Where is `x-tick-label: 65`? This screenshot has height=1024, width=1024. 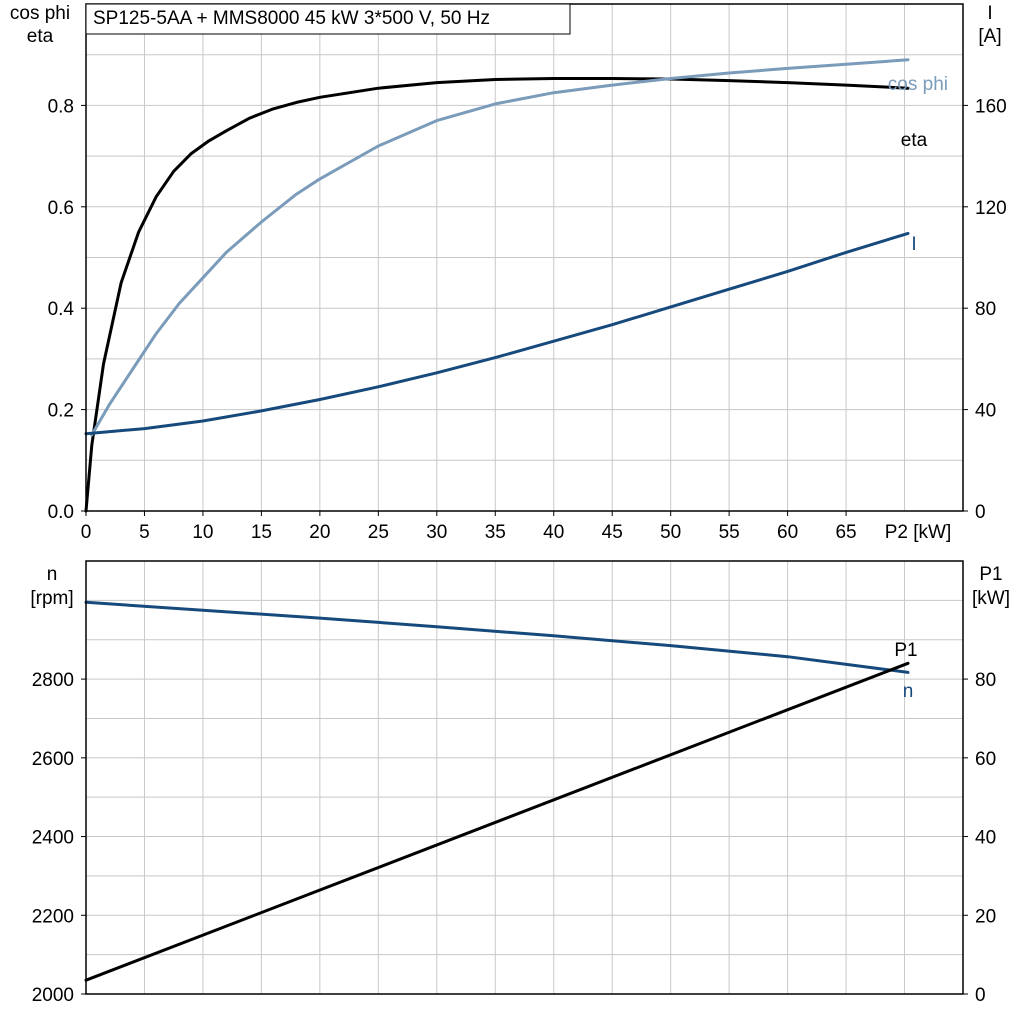
x-tick-label: 65 is located at coordinates (845, 532).